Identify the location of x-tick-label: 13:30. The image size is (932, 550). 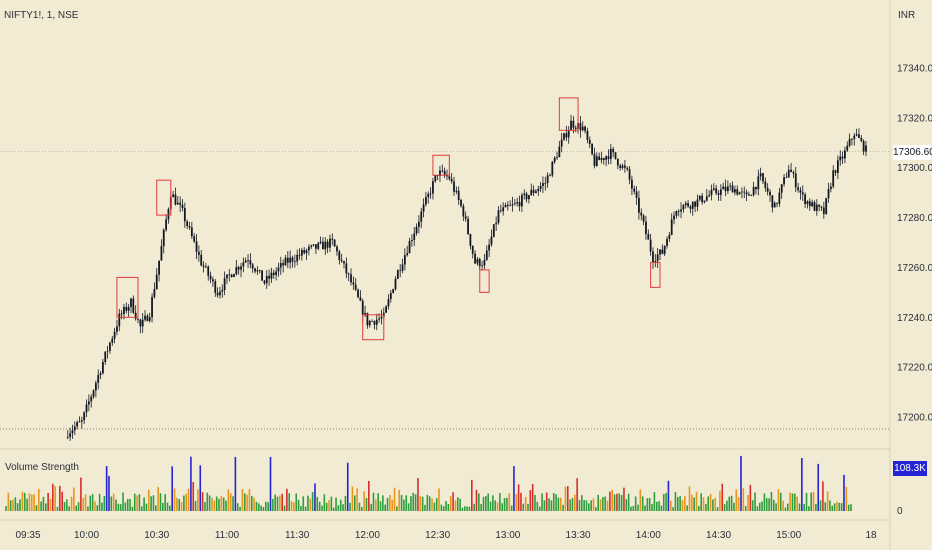
(578, 535).